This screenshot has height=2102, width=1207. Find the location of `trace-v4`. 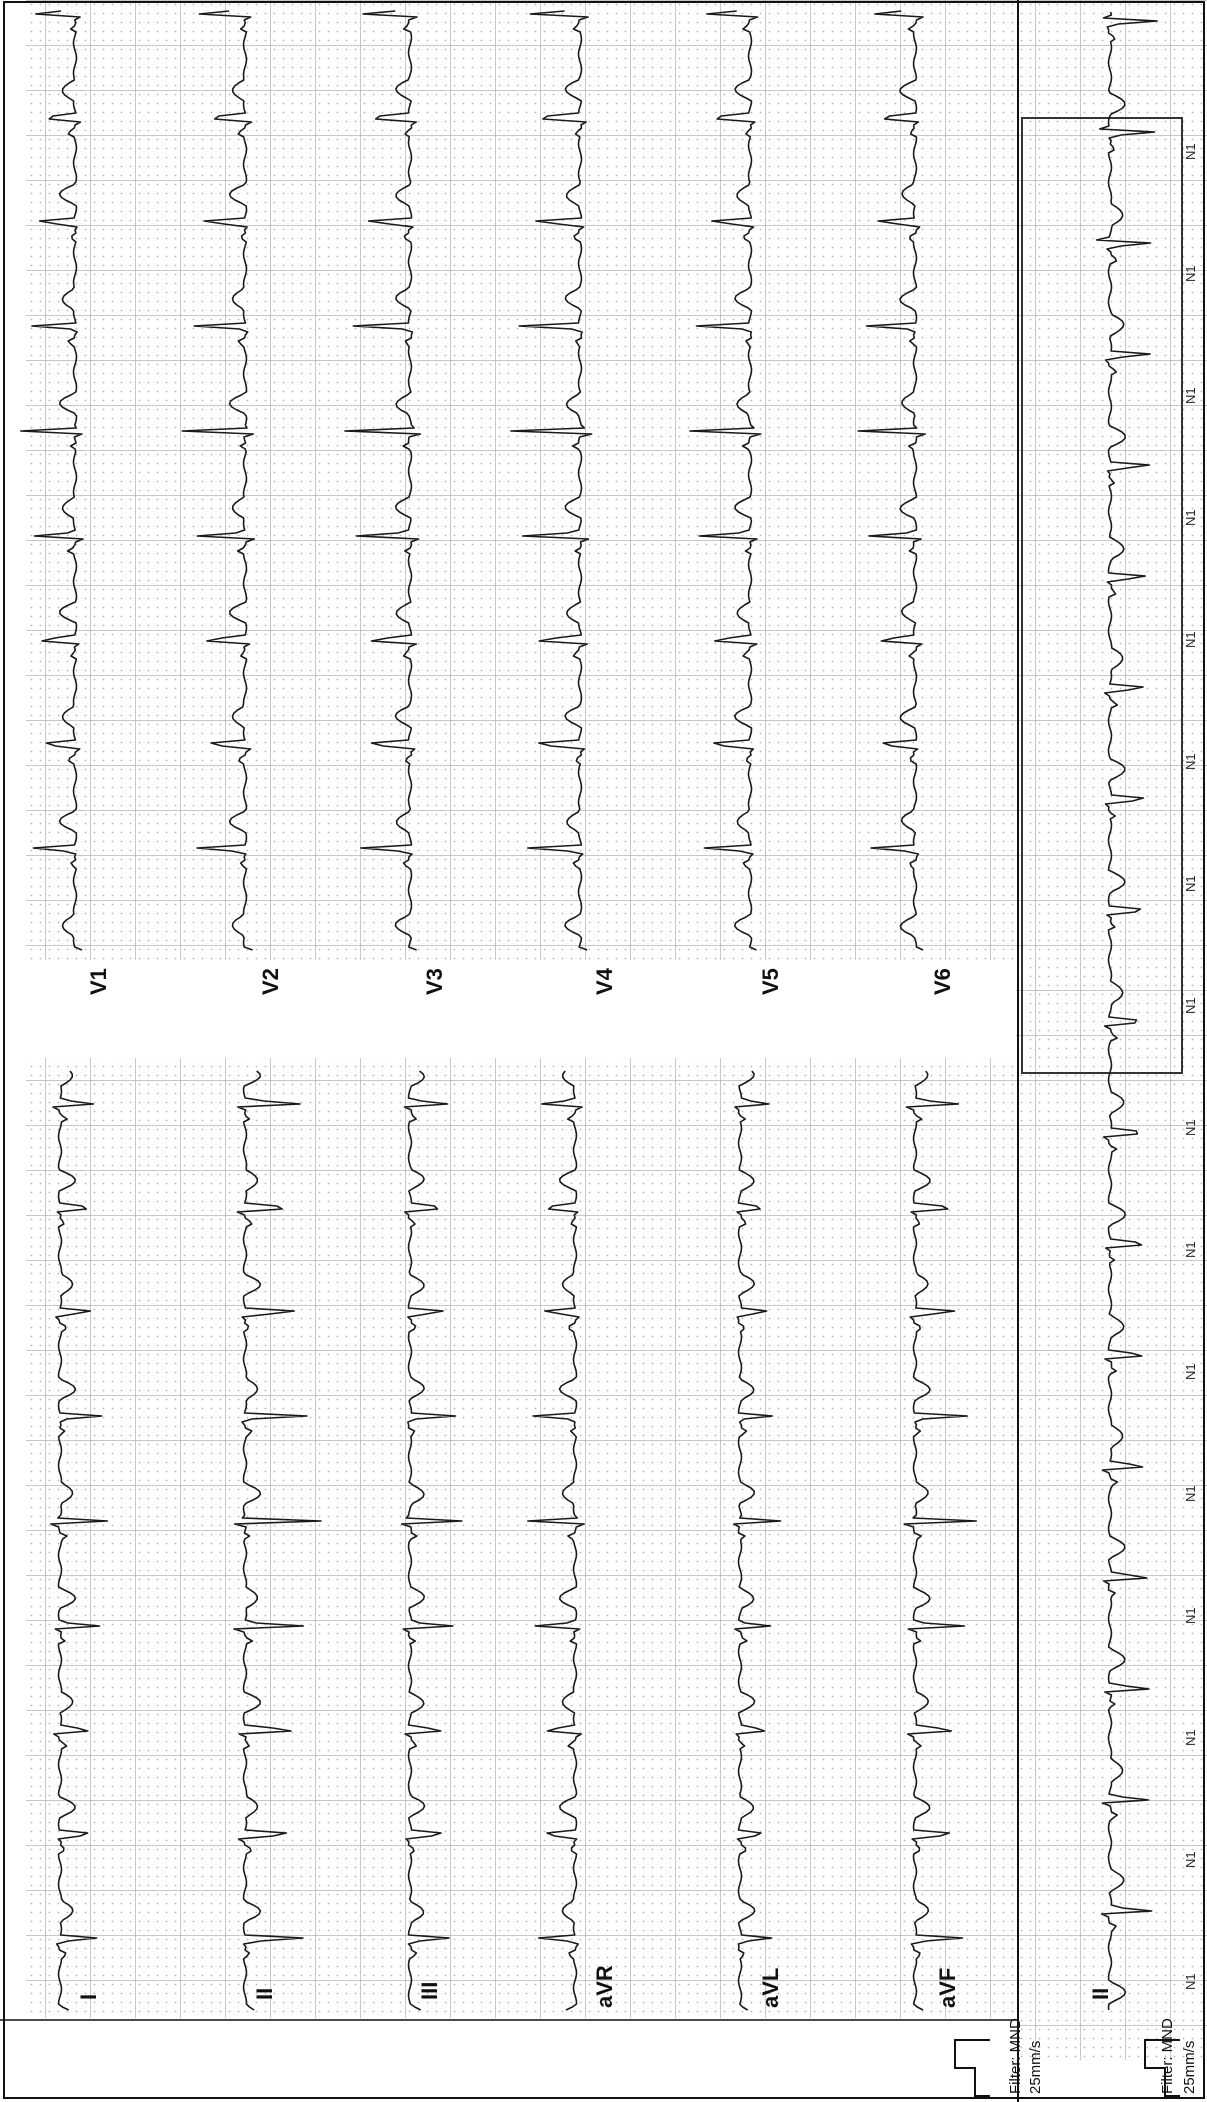

trace-v4 is located at coordinates (551, 480).